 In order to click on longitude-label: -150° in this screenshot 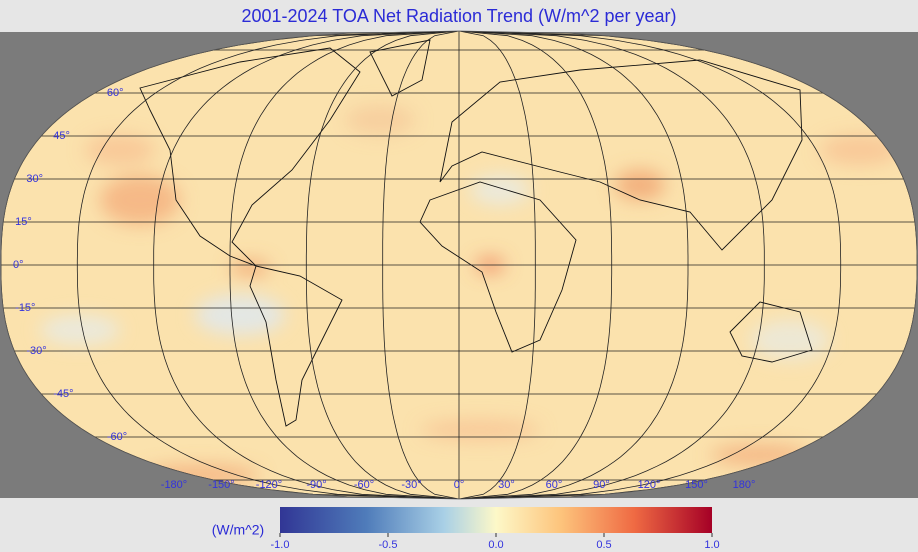, I will do `click(221, 485)`.